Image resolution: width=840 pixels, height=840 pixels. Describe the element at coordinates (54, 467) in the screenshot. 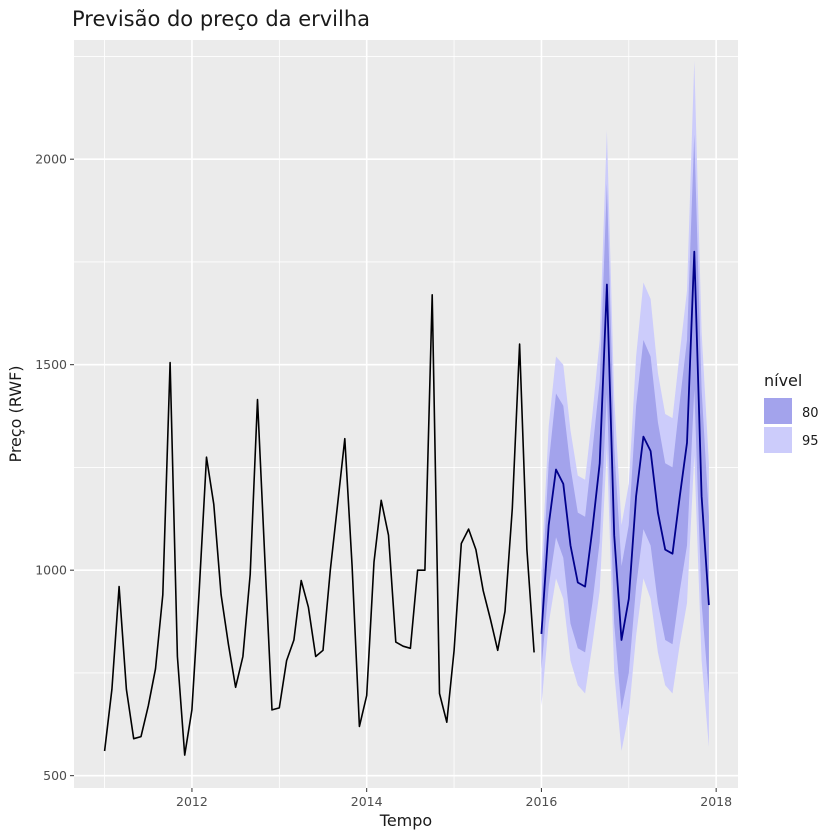

I see `y-axis-ticks: 500 1000 1500 2000` at that location.